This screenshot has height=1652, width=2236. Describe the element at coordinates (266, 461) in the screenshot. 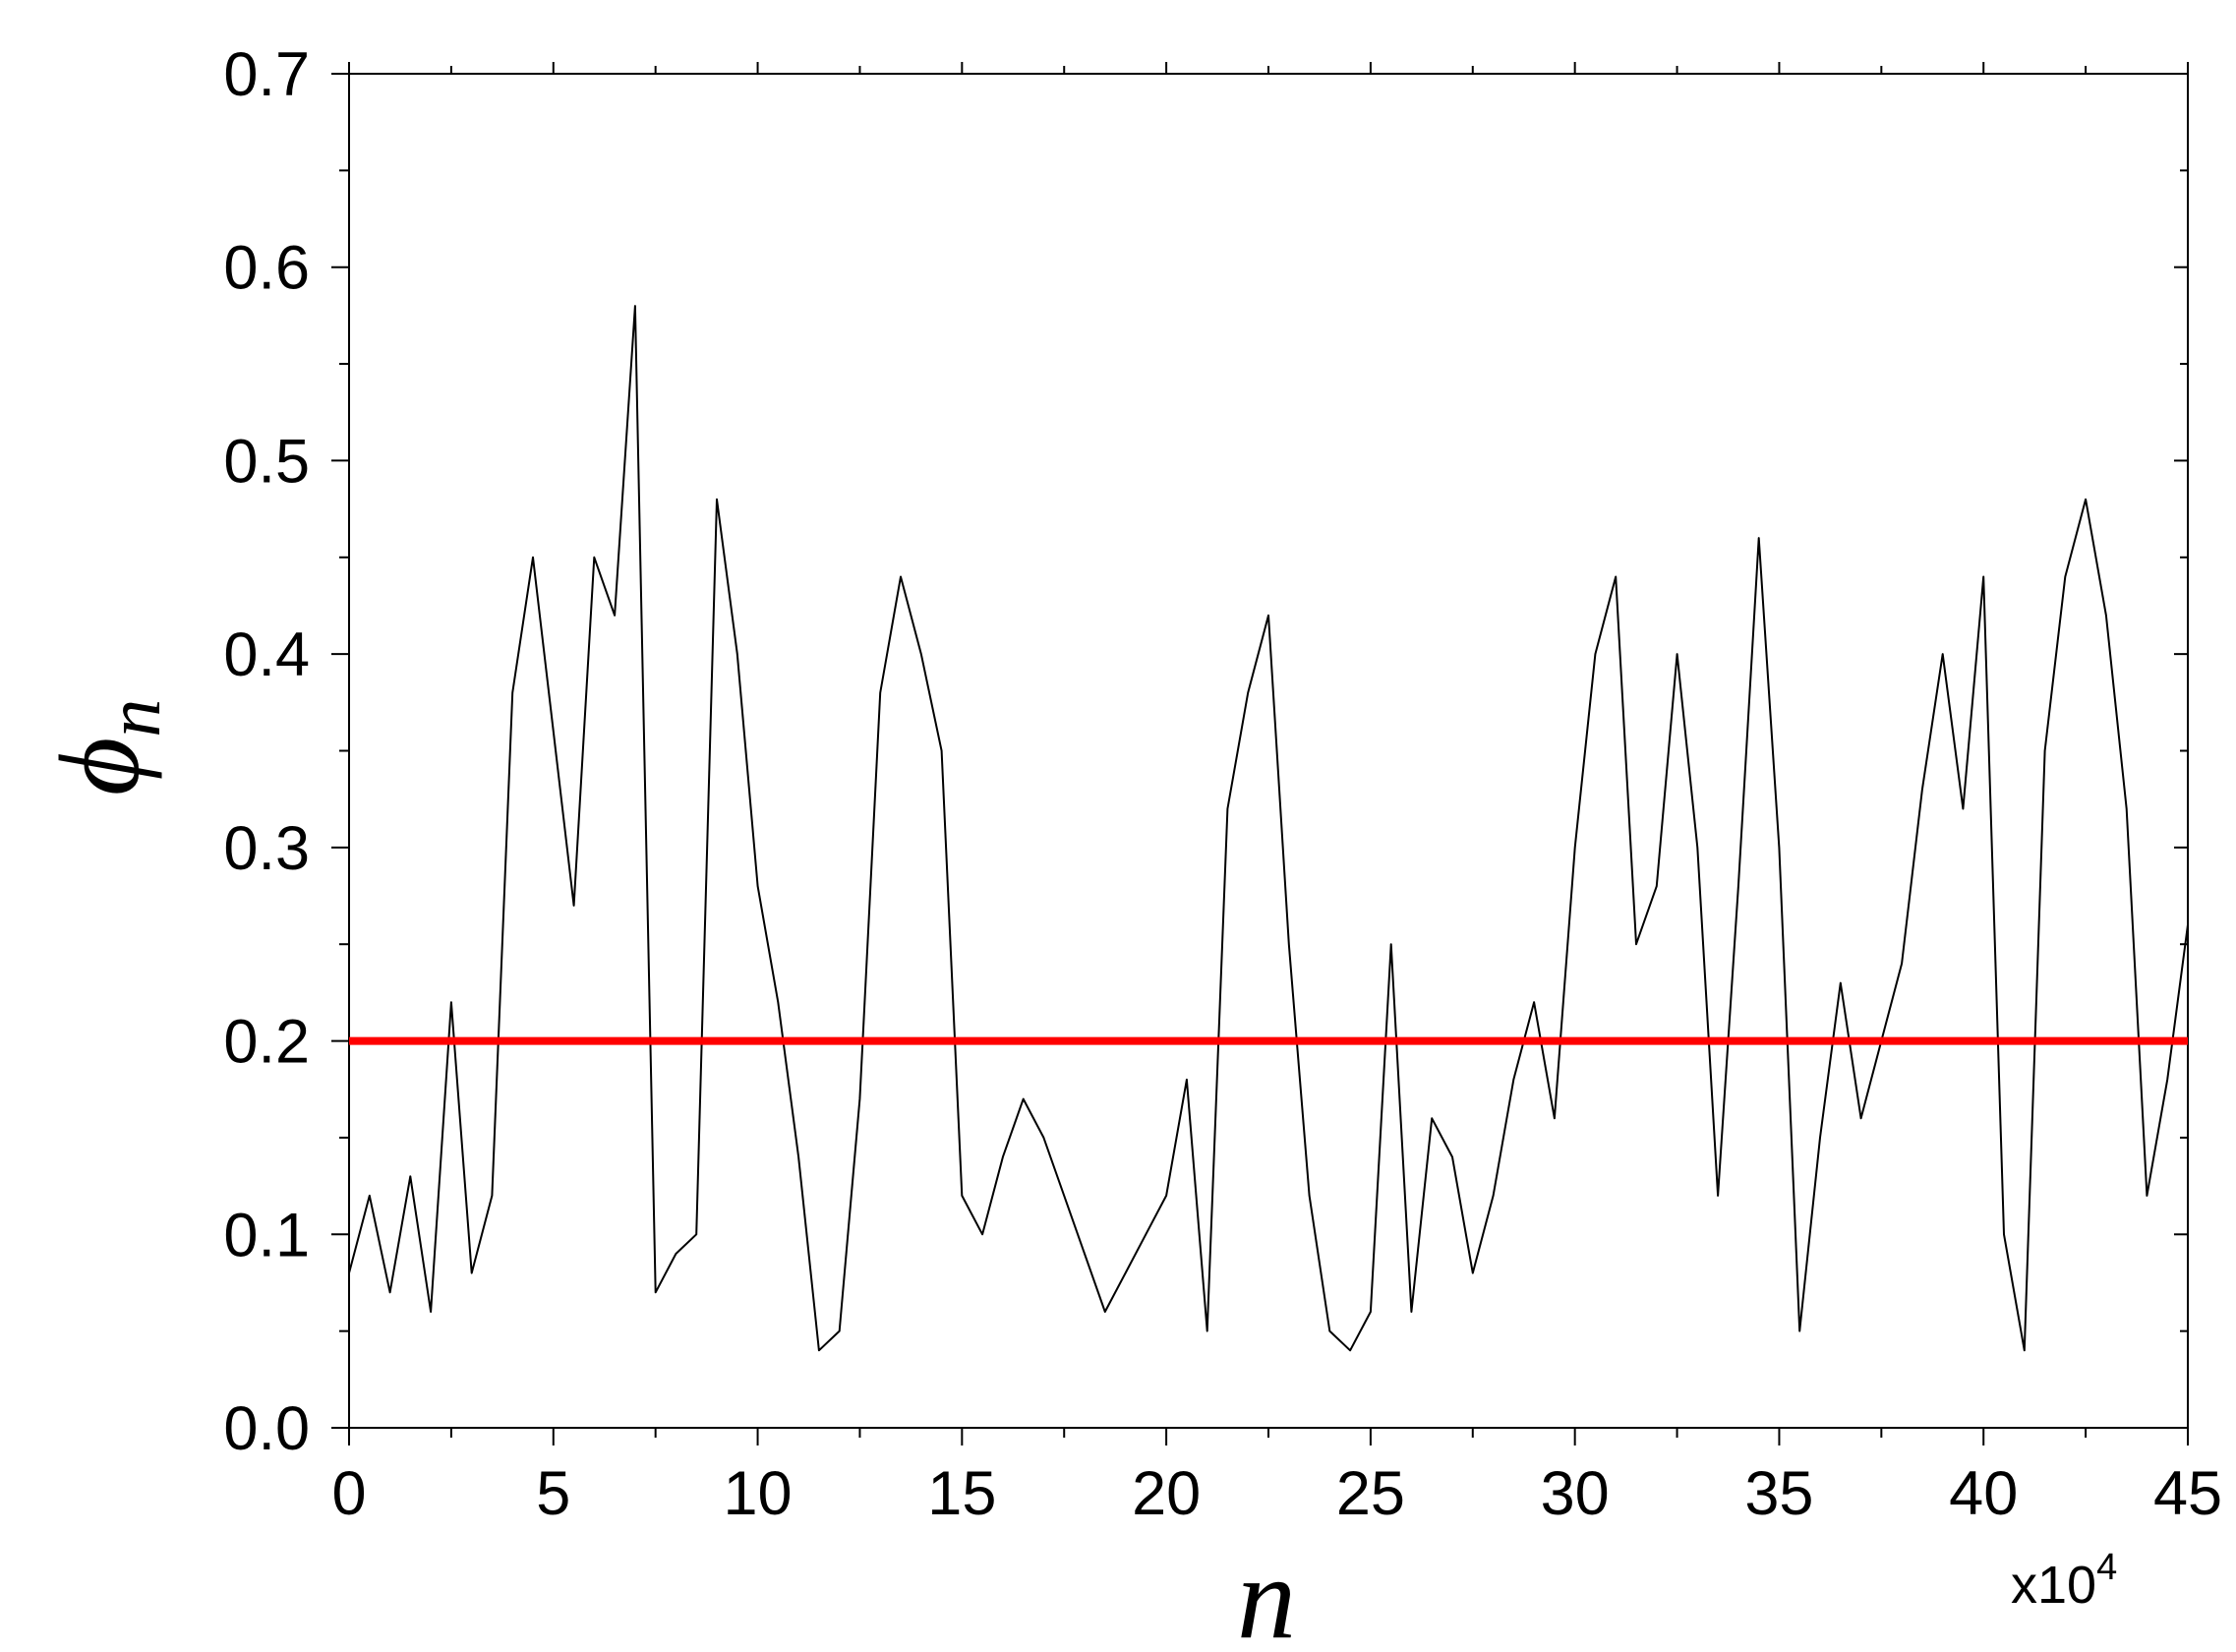

I see `y-tick-label: 0.5` at that location.